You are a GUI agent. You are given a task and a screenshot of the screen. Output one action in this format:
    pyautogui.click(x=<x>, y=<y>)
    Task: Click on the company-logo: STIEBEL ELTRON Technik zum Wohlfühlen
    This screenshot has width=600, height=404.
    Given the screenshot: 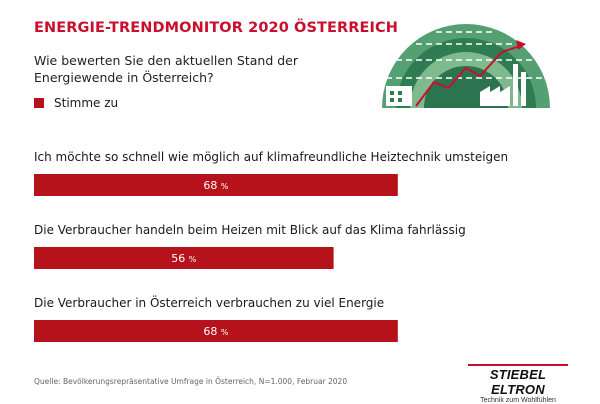 What is the action you would take?
    pyautogui.click(x=518, y=384)
    